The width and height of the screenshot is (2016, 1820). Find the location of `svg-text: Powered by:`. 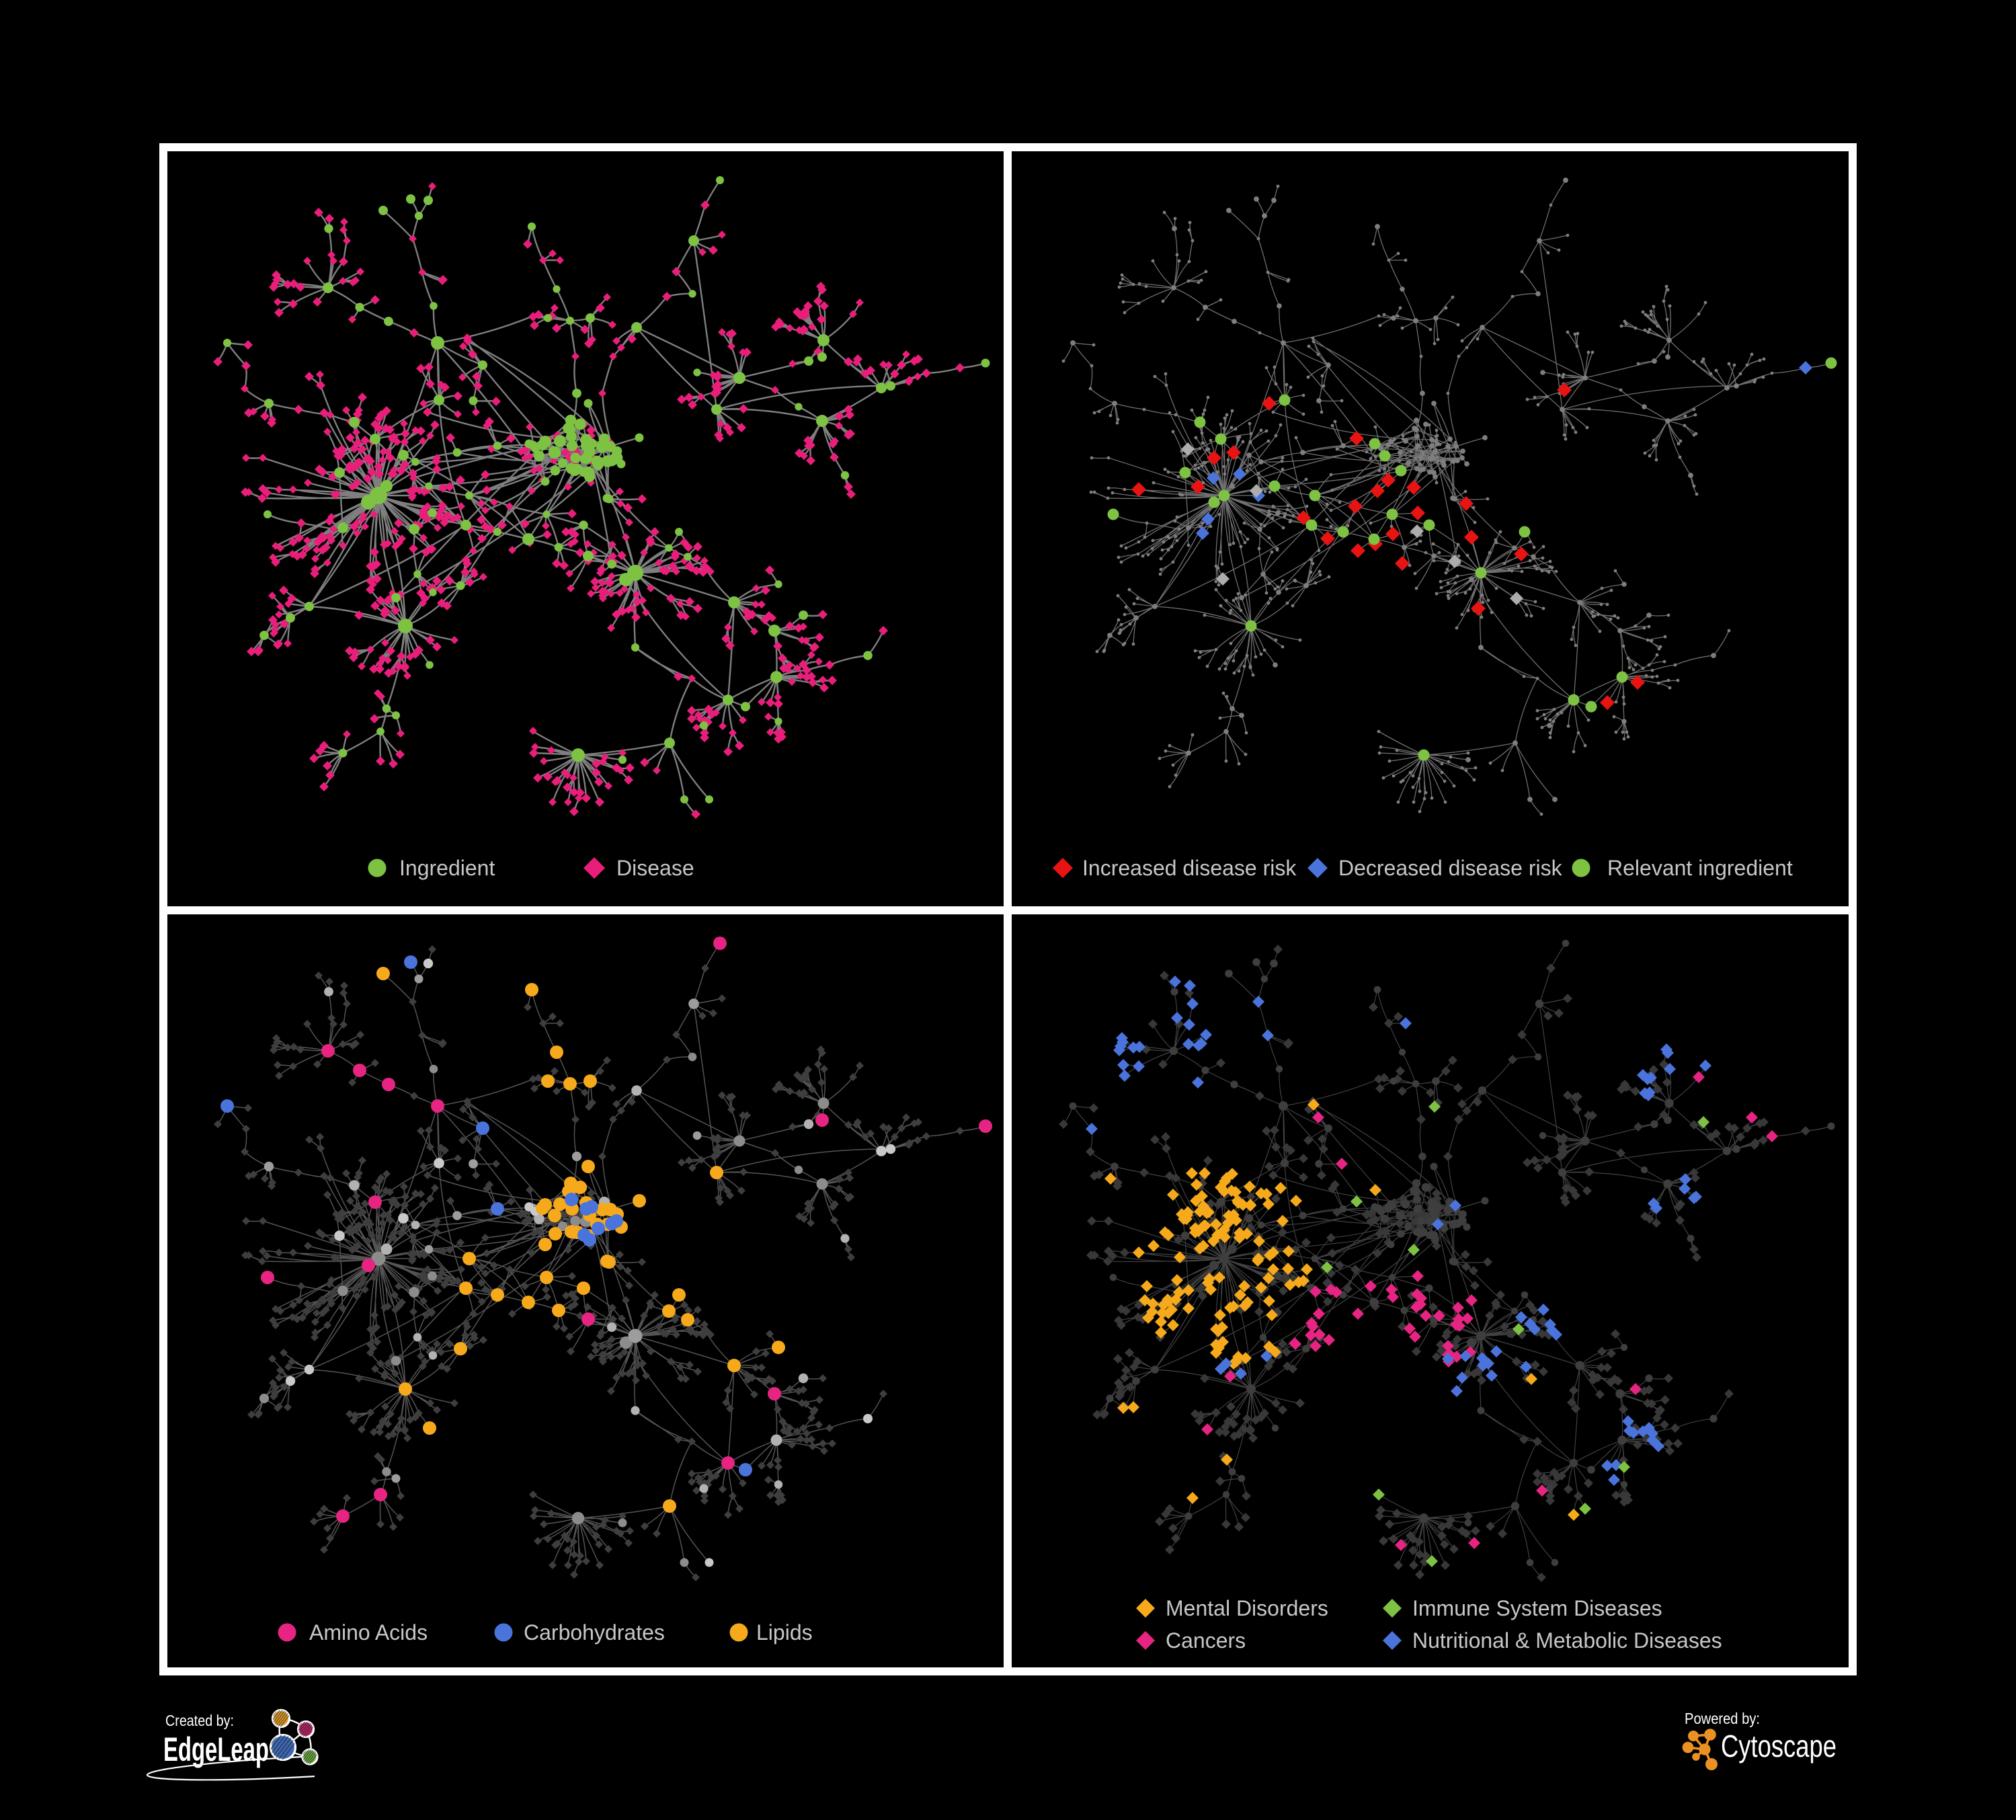

svg-text: Powered by: is located at coordinates (1722, 1718).